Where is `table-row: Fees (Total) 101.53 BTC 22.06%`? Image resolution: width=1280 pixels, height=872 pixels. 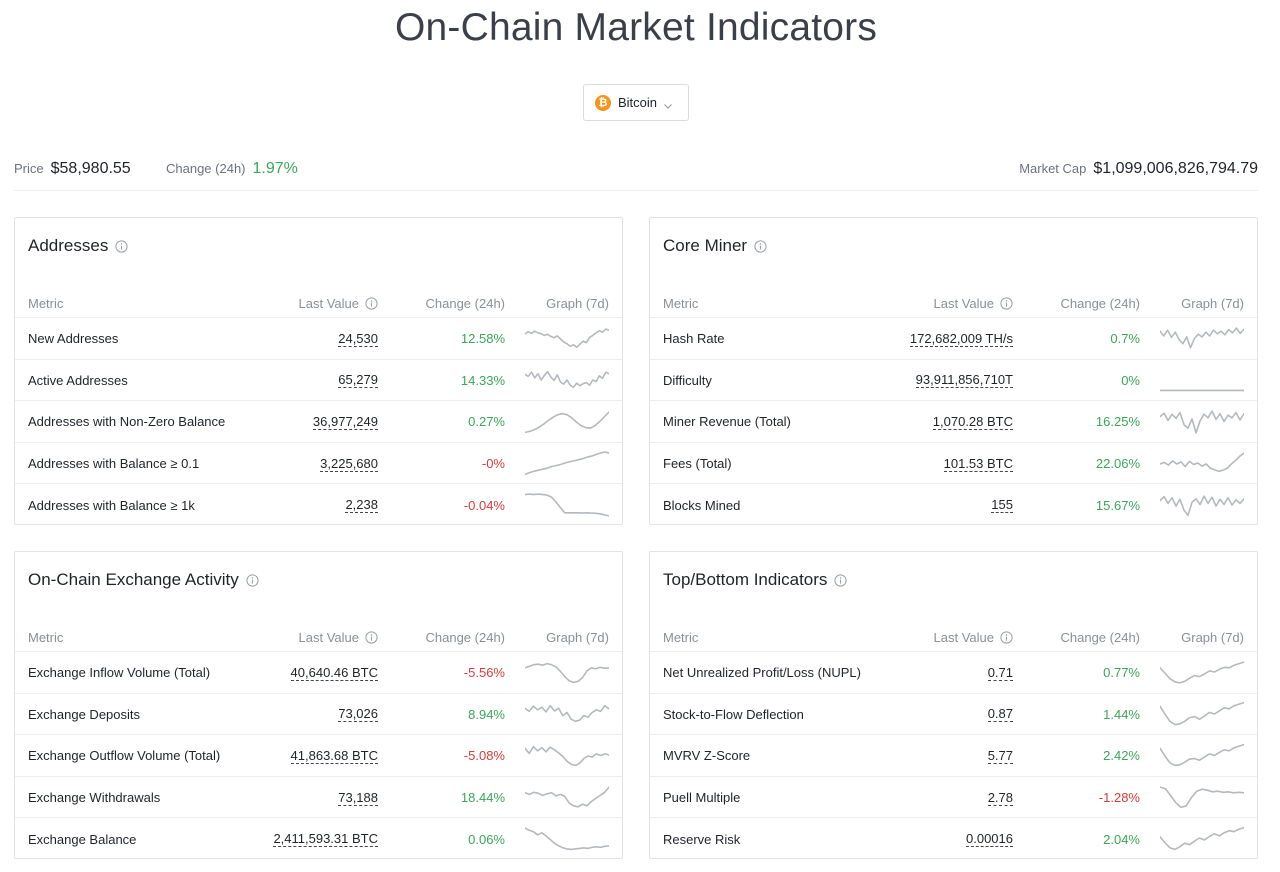
table-row: Fees (Total) 101.53 BTC 22.06% is located at coordinates (953, 463).